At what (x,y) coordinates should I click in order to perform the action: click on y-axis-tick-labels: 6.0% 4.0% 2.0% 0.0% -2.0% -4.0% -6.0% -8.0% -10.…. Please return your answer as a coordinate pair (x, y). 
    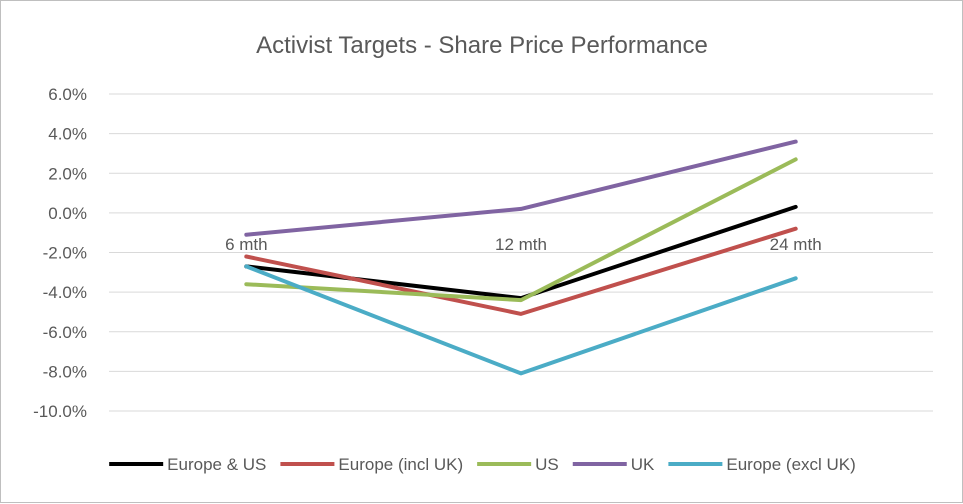
    Looking at the image, I should click on (60, 253).